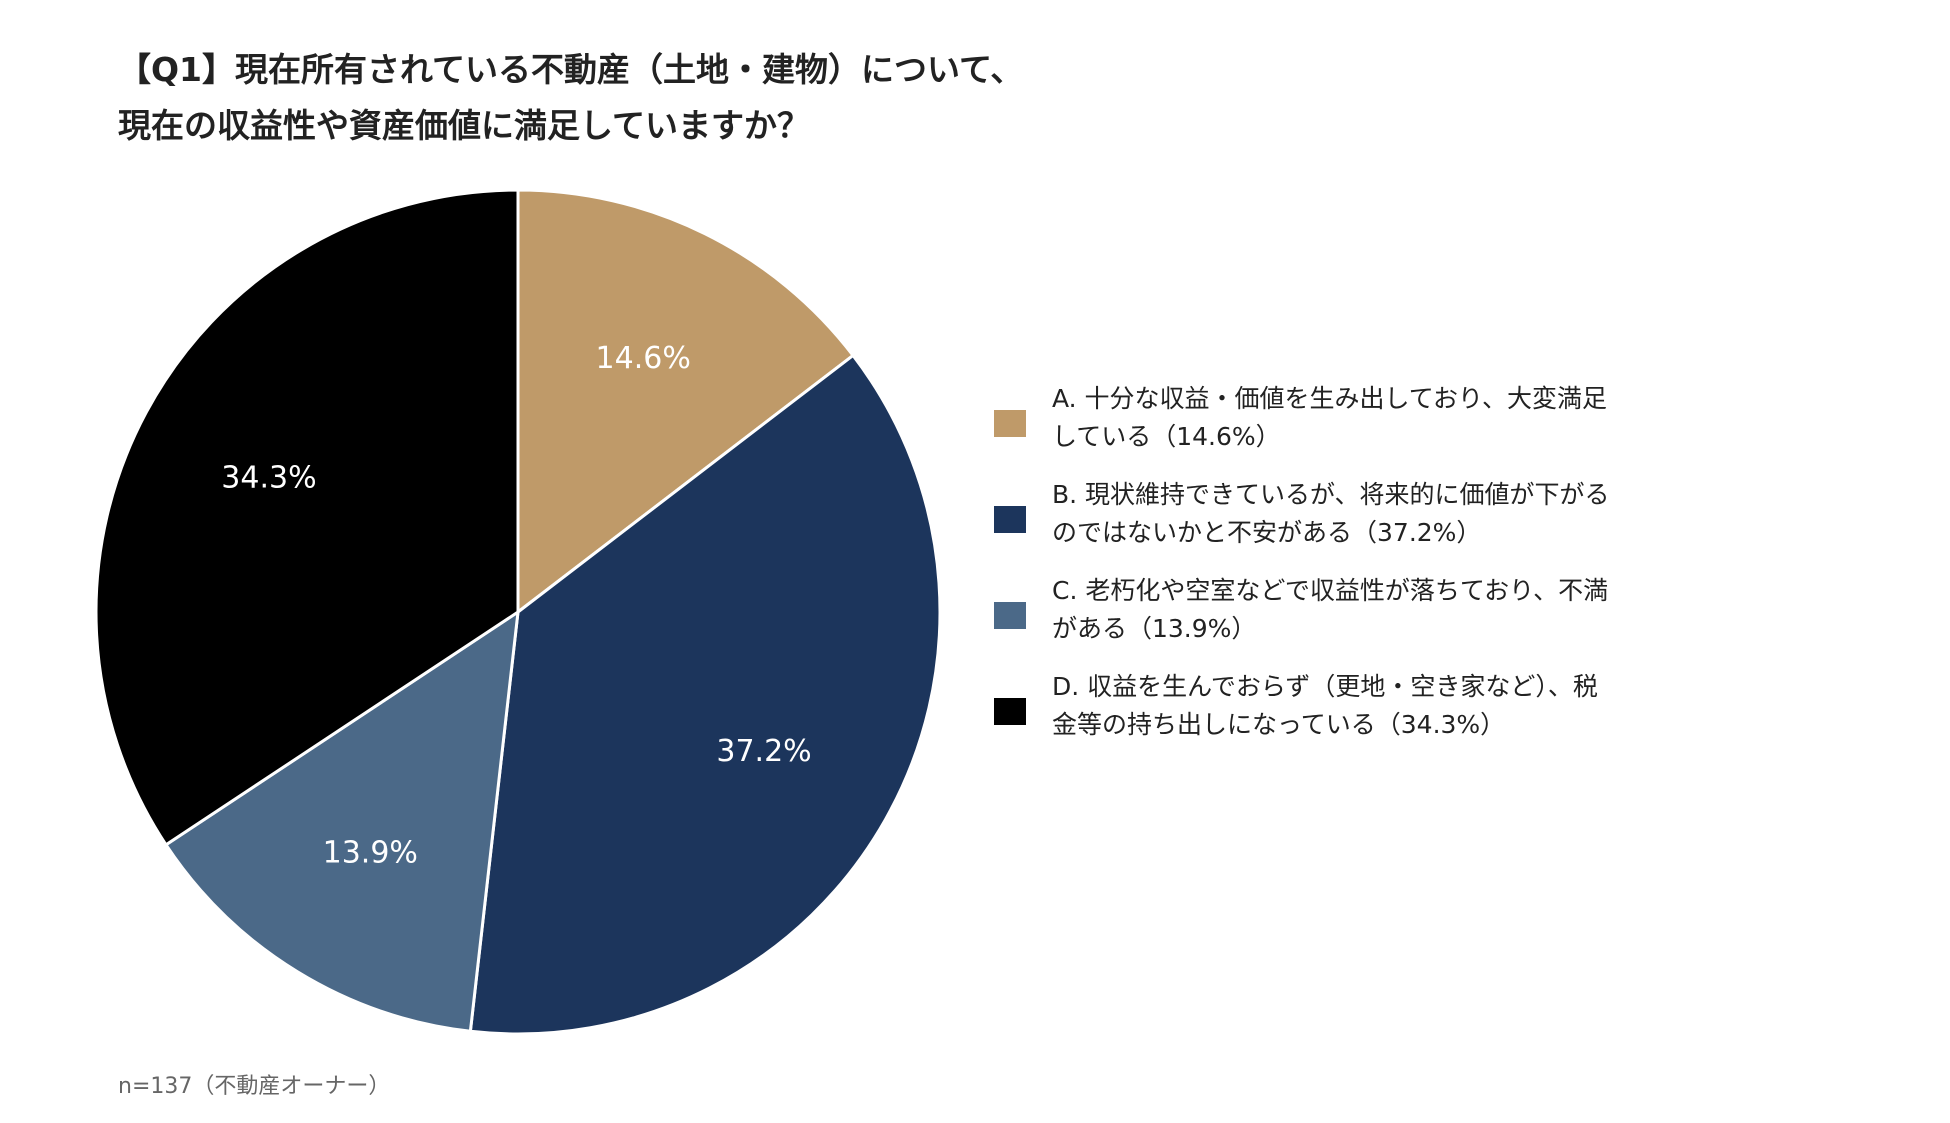 Image resolution: width=1950 pixels, height=1123 pixels. Describe the element at coordinates (685, 401) in the screenshot. I see `pie-slice-a` at that location.